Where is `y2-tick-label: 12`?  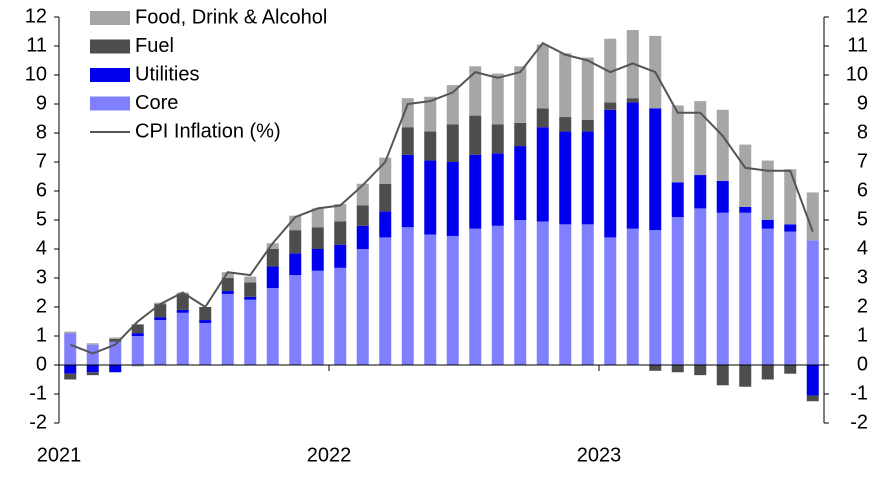 y2-tick-label: 12 is located at coordinates (857, 16).